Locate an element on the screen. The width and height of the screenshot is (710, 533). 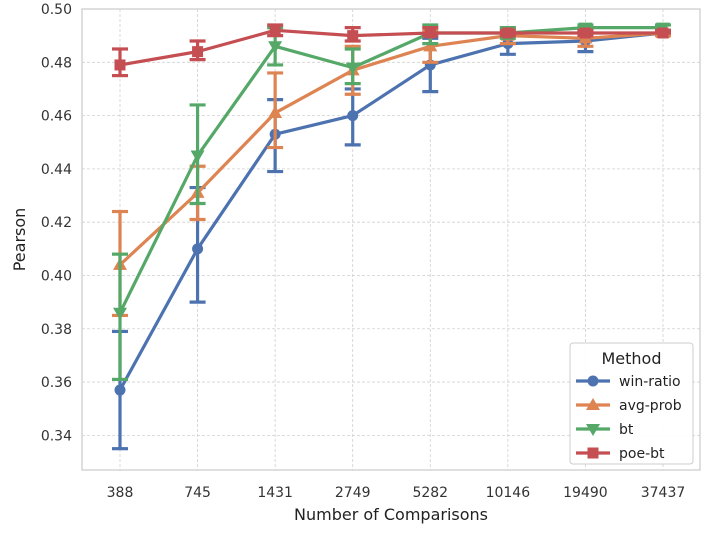
legend-label-bt: bt is located at coordinates (626, 430).